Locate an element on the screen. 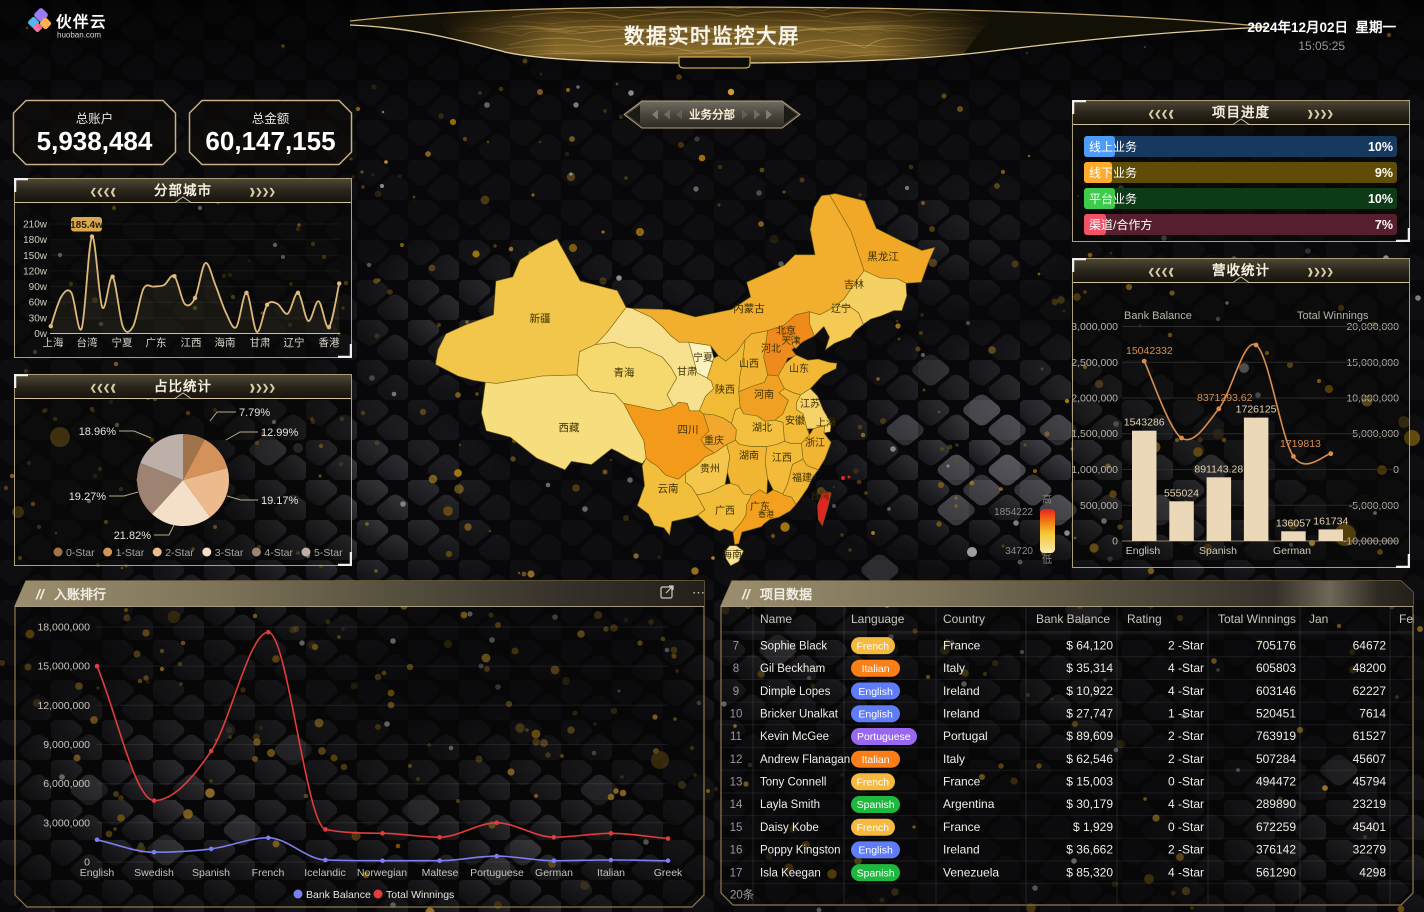  svg-text: 台湾 is located at coordinates (820, 496).